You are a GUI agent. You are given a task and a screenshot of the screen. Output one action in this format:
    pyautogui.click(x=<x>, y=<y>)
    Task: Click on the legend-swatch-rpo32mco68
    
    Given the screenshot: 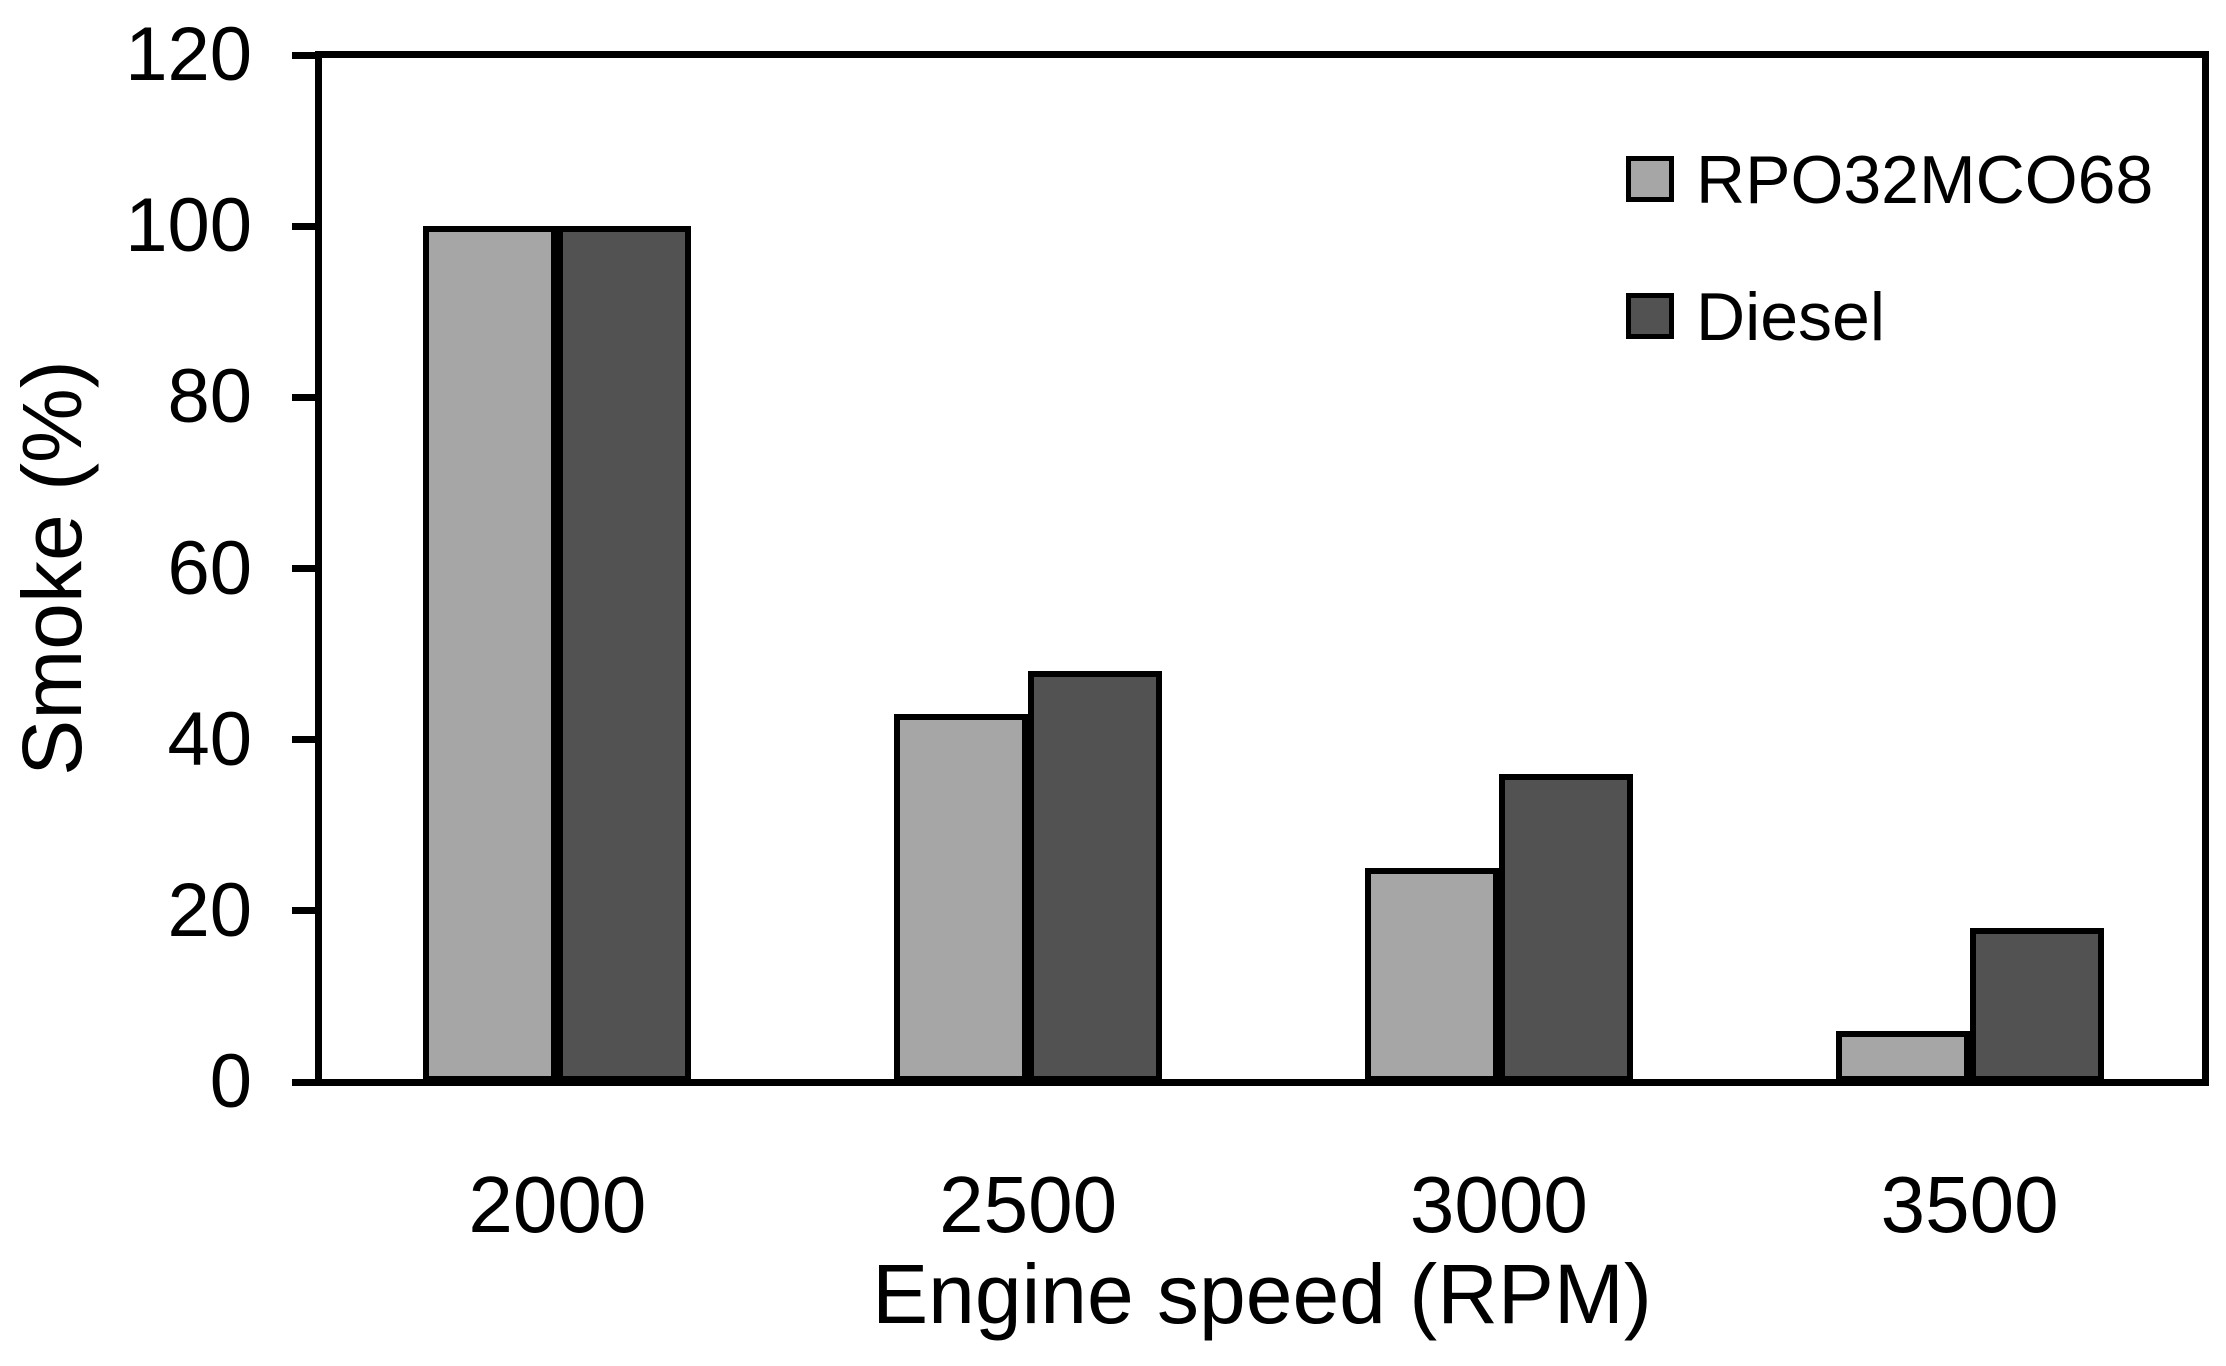 What is the action you would take?
    pyautogui.click(x=1650, y=179)
    